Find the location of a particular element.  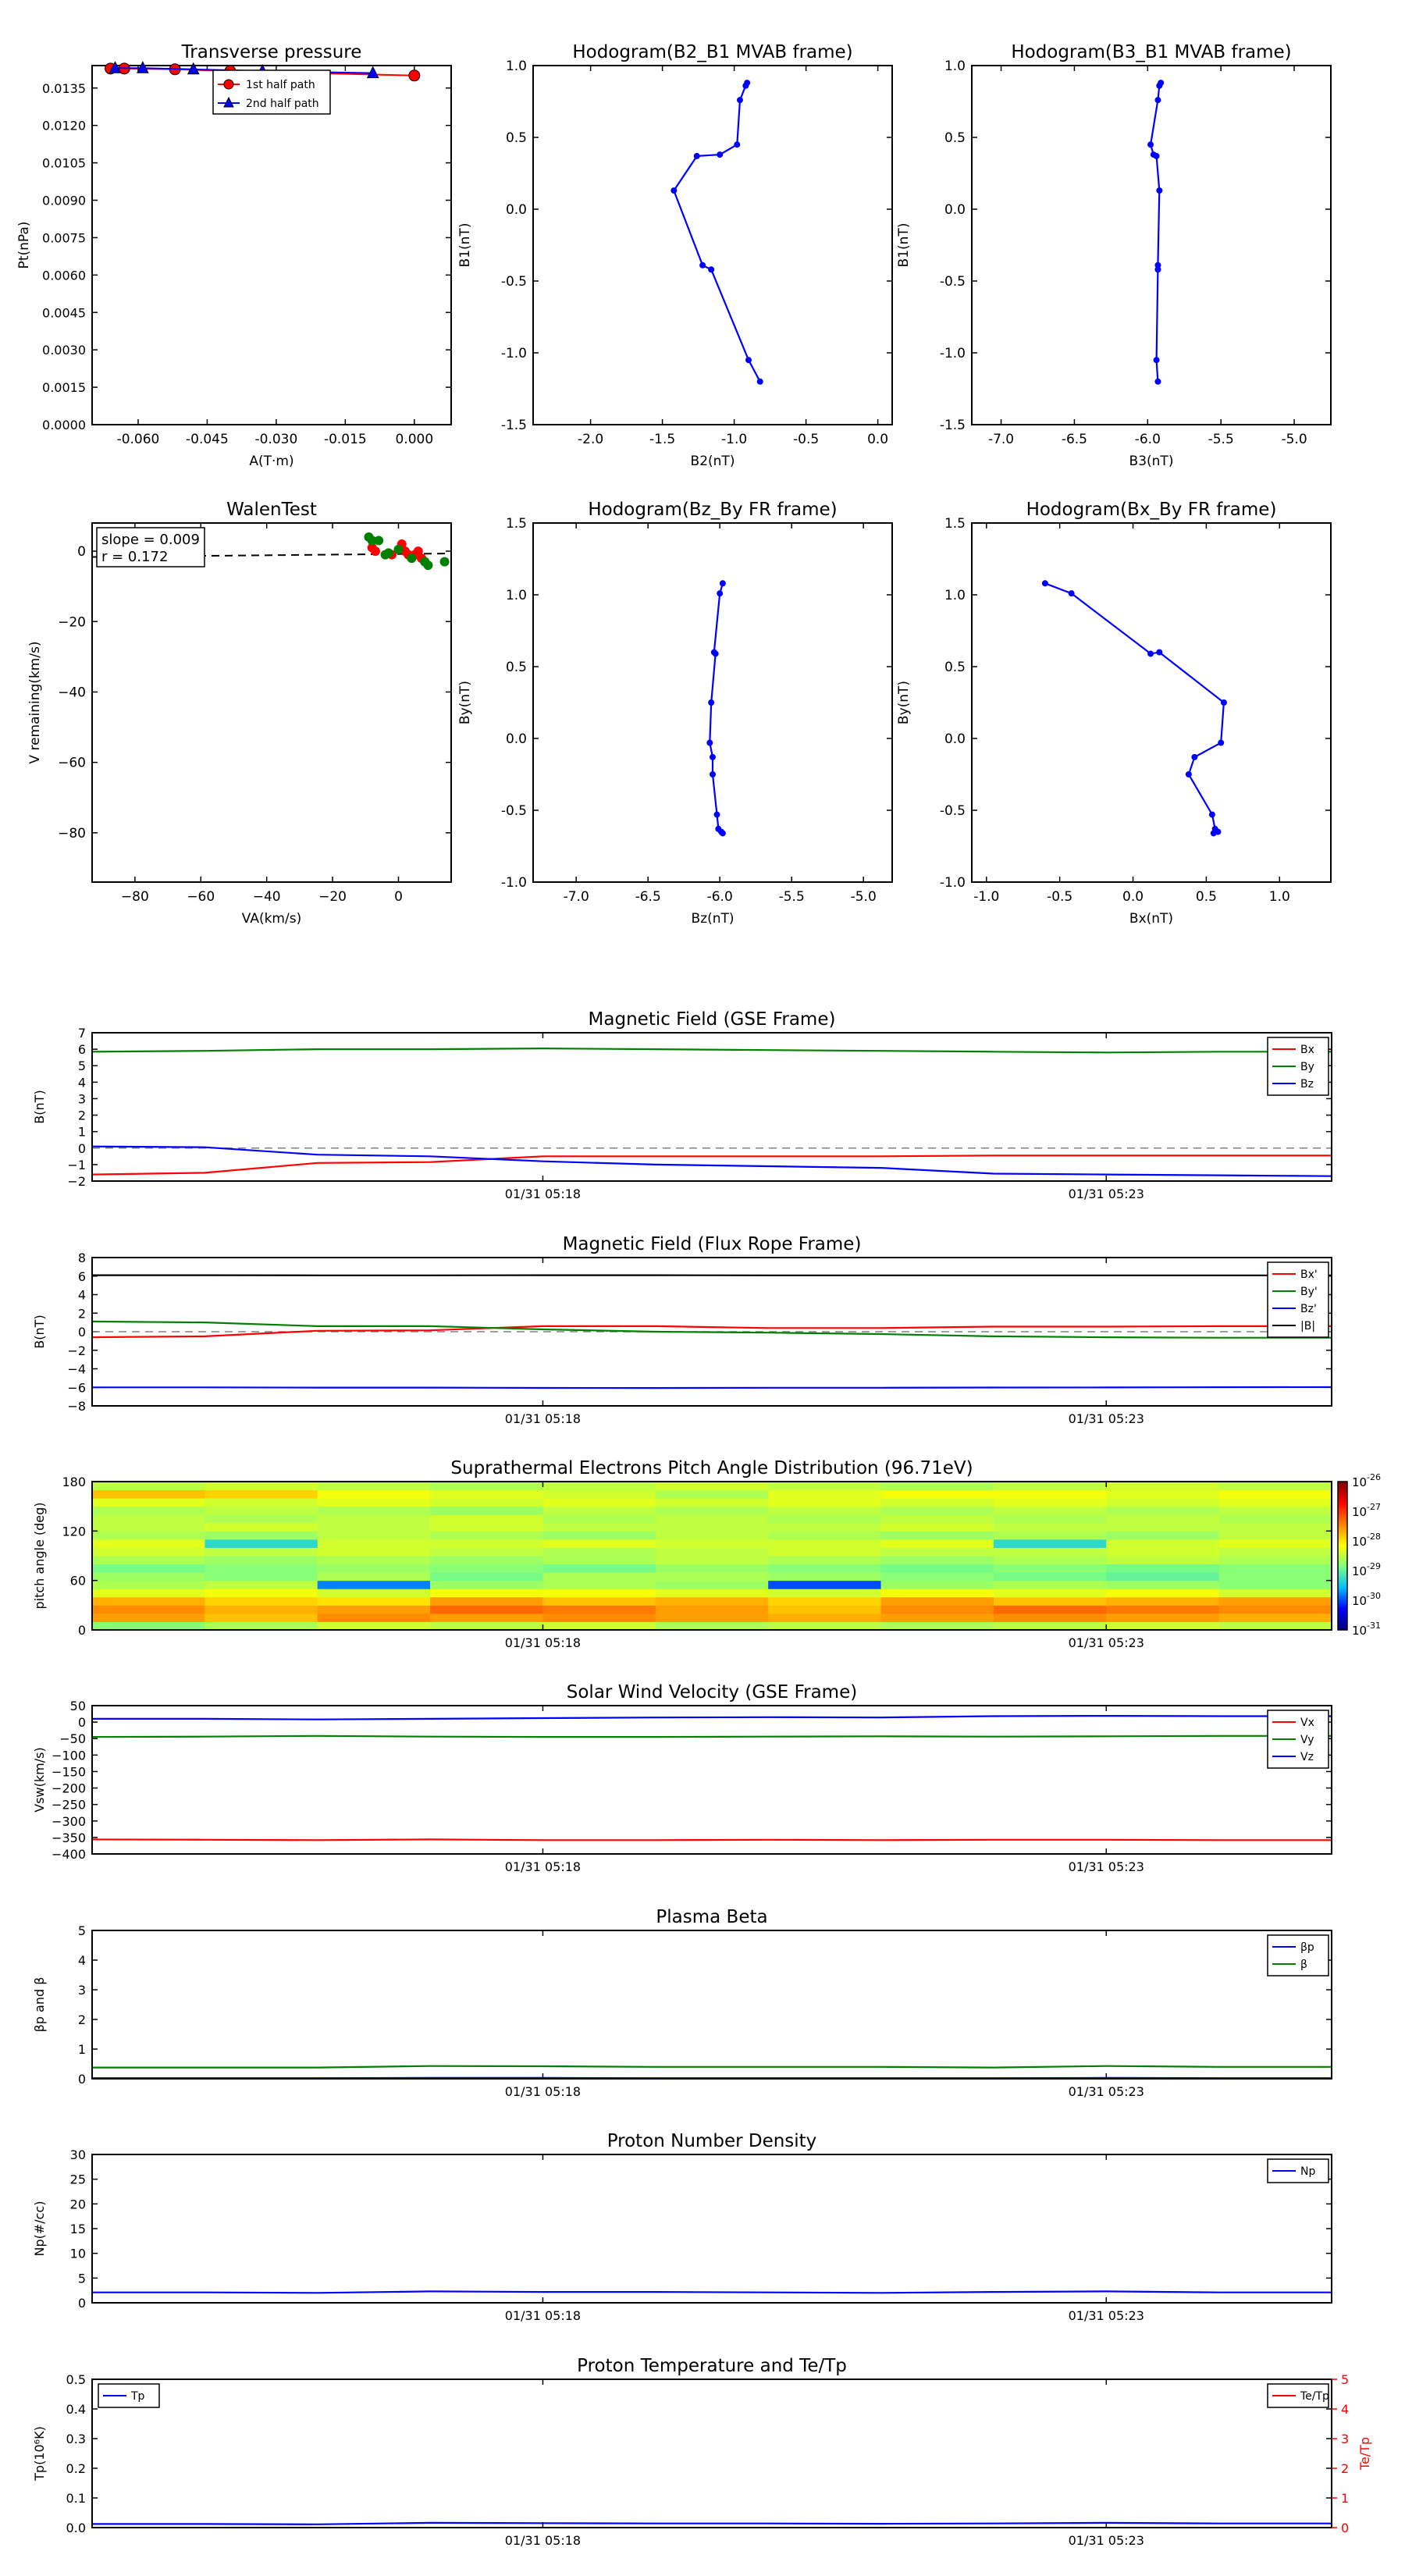

x-tick-label: -7.0 is located at coordinates (1001, 439).